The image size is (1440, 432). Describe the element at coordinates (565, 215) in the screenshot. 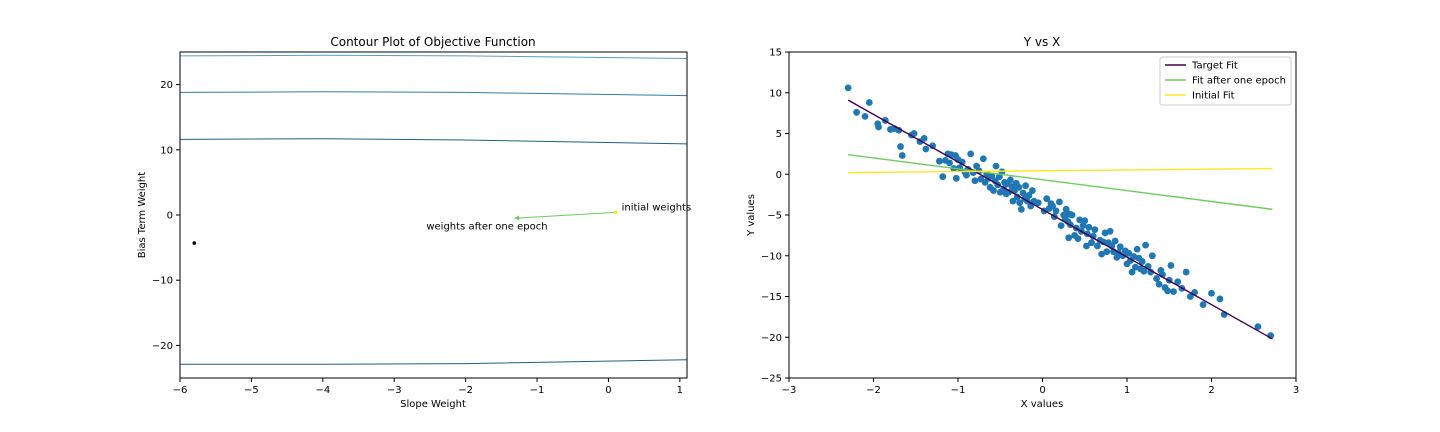

I see `update-arrow` at that location.